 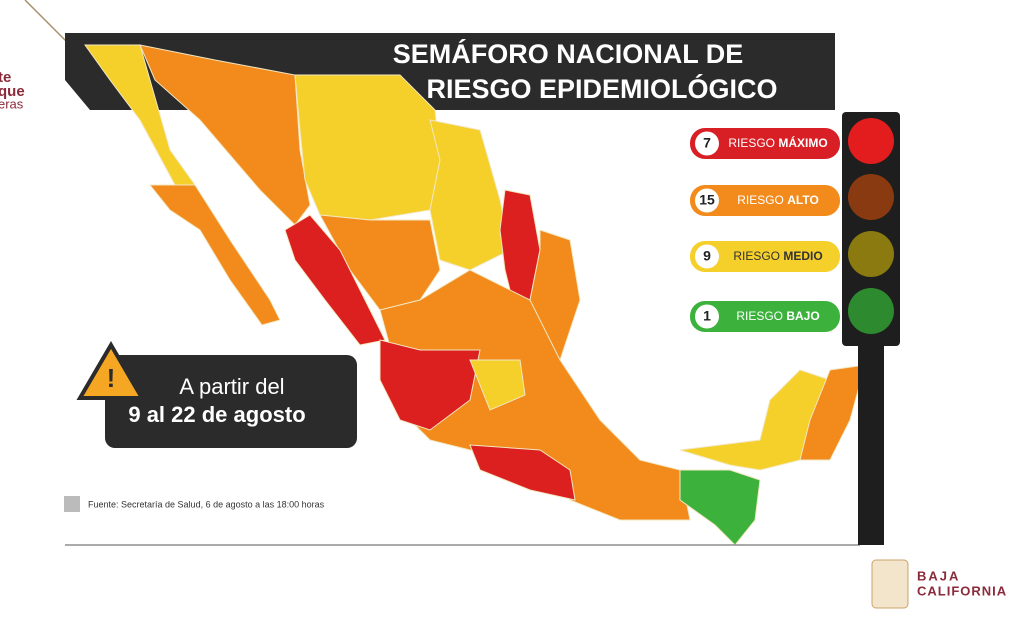 What do you see at coordinates (890, 584) in the screenshot?
I see `crest` at bounding box center [890, 584].